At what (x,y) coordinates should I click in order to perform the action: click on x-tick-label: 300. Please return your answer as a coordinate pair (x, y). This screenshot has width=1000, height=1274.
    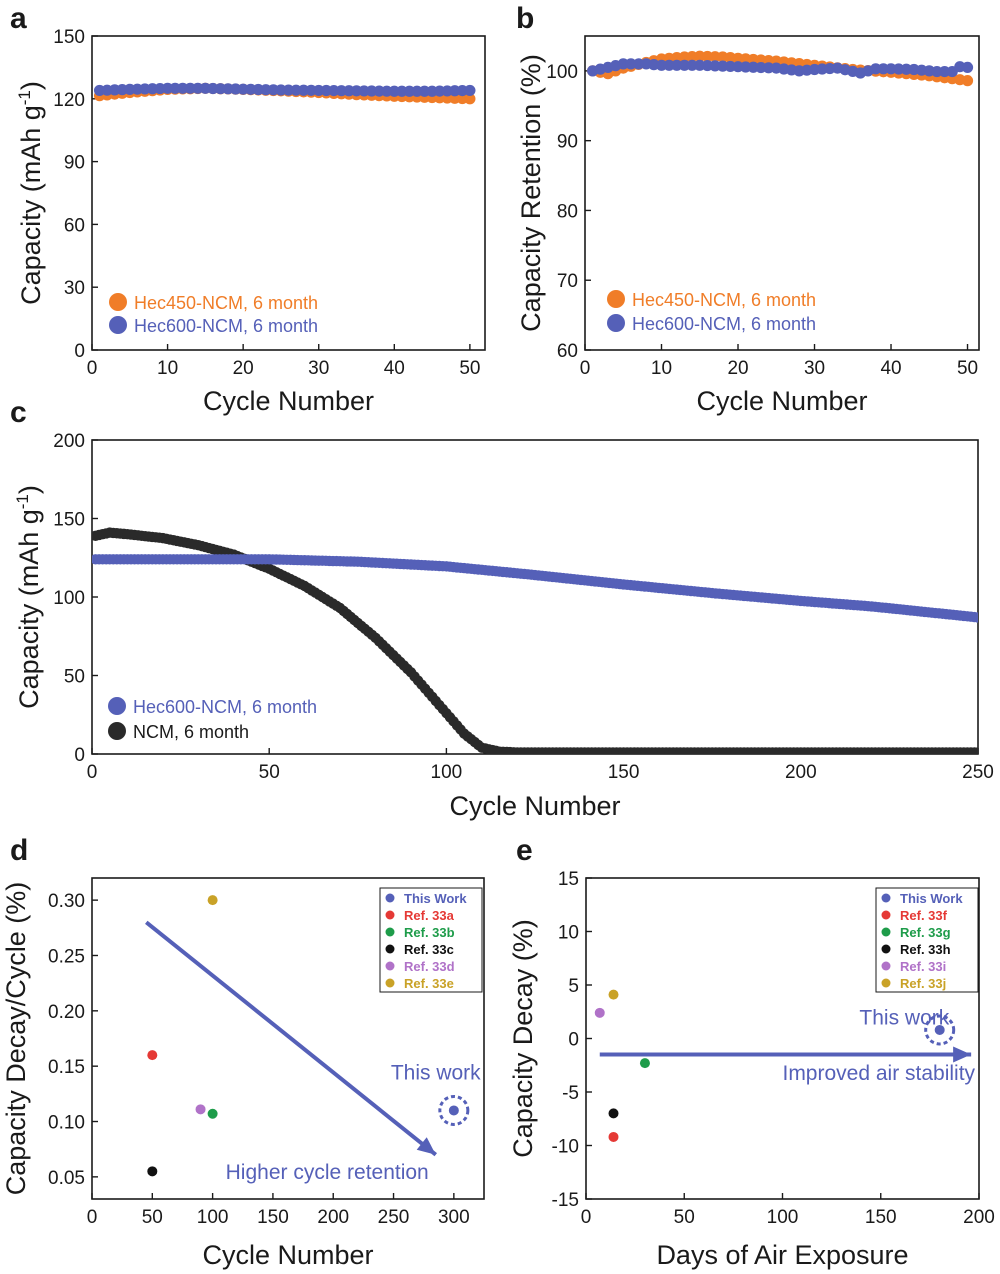
    Looking at the image, I should click on (454, 1217).